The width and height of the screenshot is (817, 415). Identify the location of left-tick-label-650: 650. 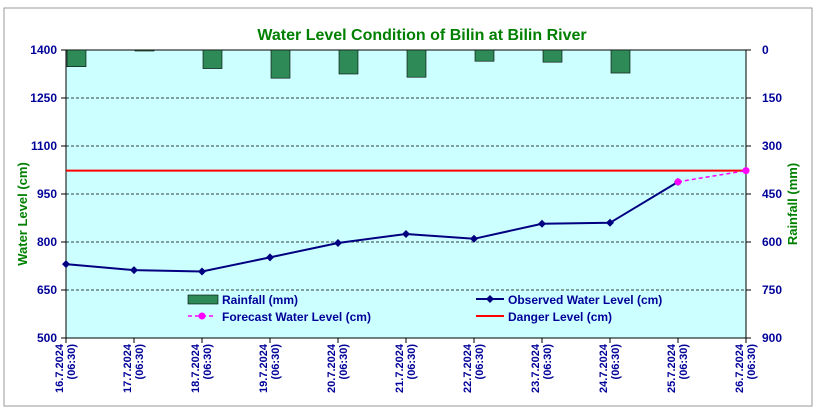
(47, 290).